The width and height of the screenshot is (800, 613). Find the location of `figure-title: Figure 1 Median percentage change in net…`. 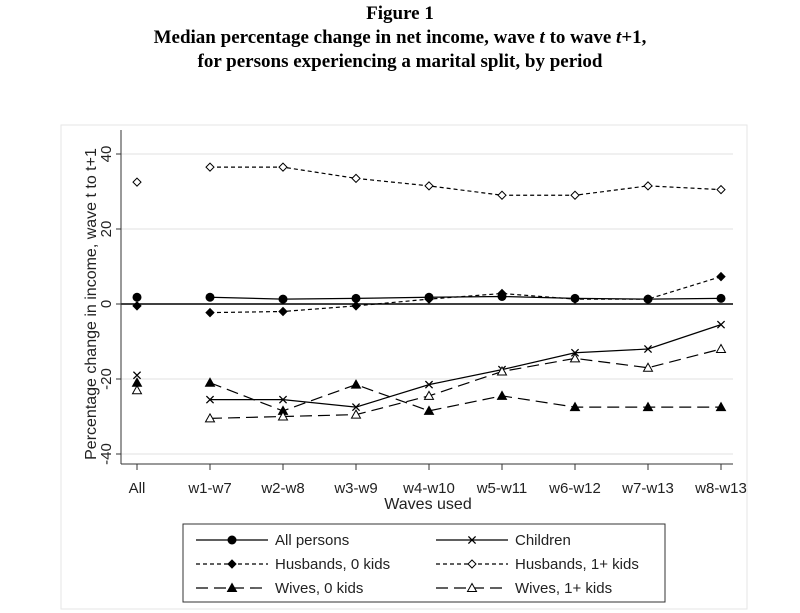

figure-title: Figure 1 Median percentage change in net… is located at coordinates (400, 38).